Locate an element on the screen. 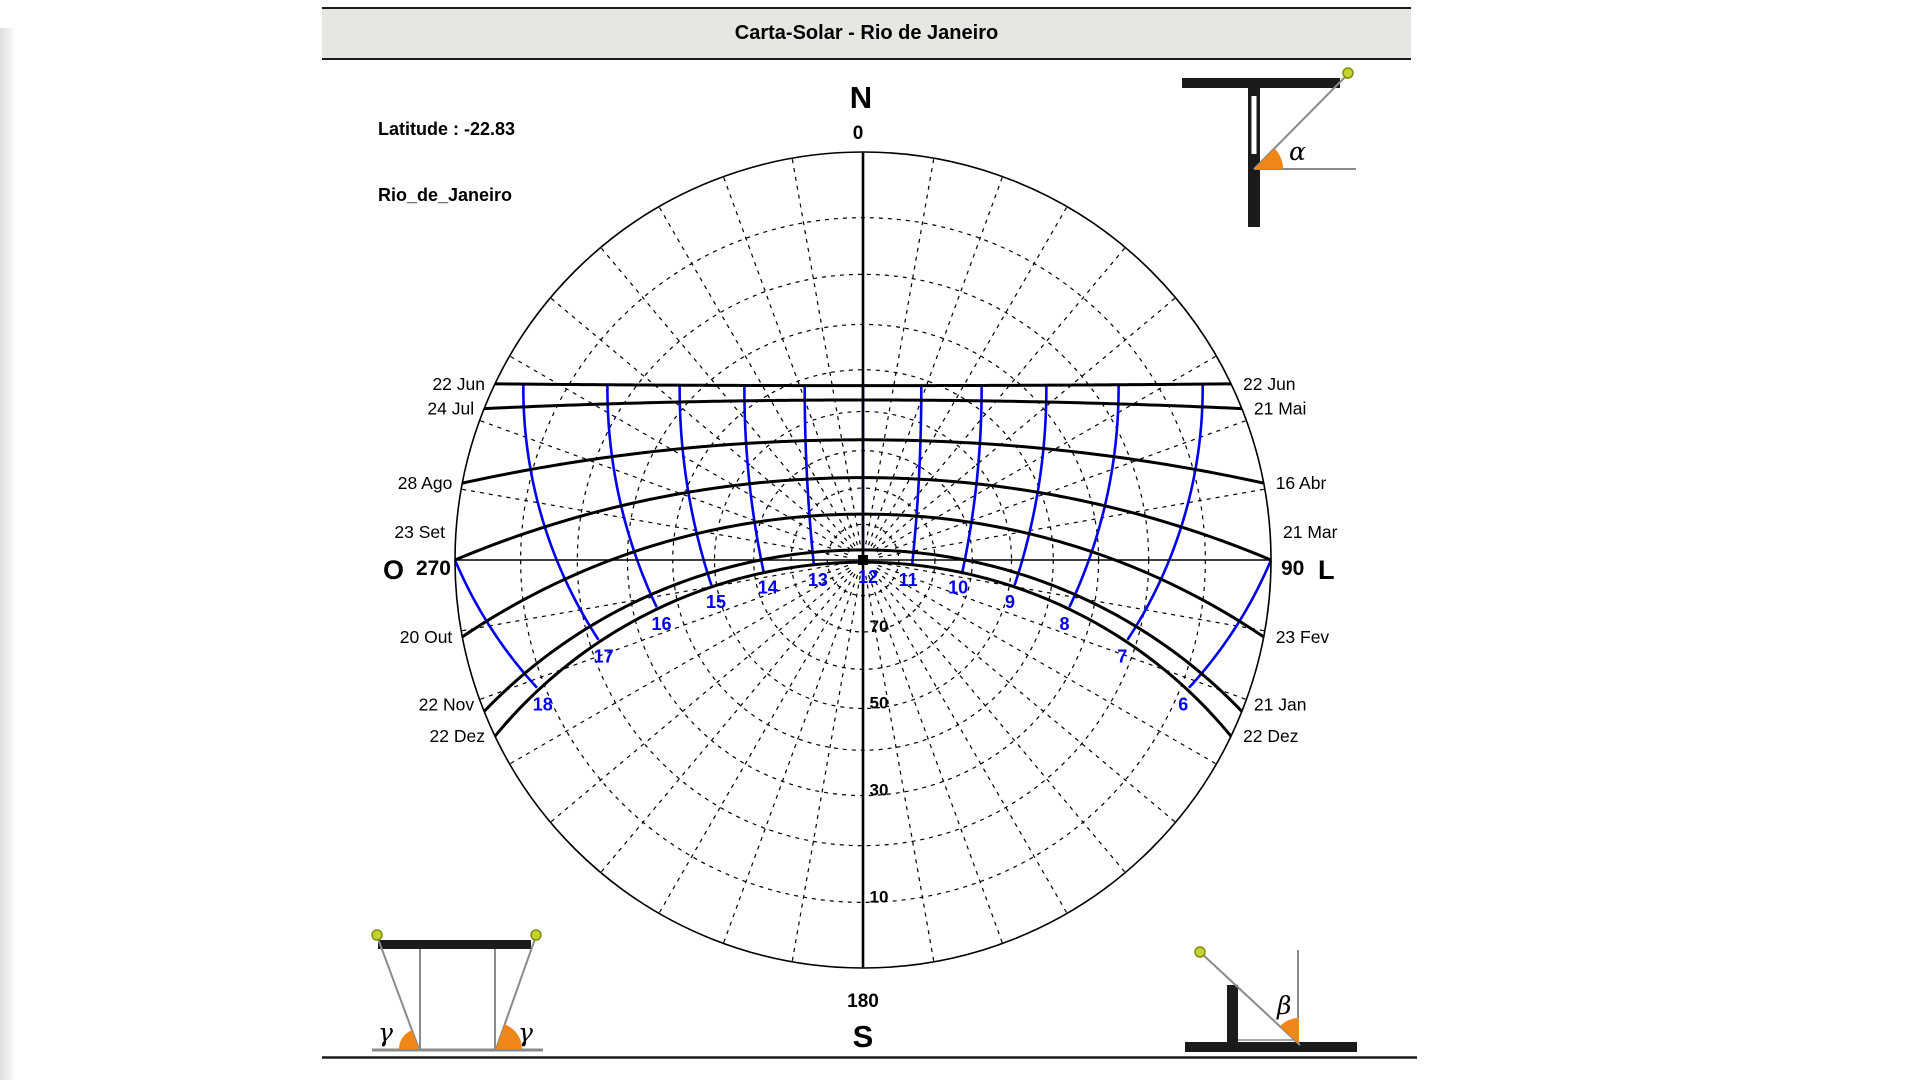  altitude-label-50: 50 is located at coordinates (879, 703).